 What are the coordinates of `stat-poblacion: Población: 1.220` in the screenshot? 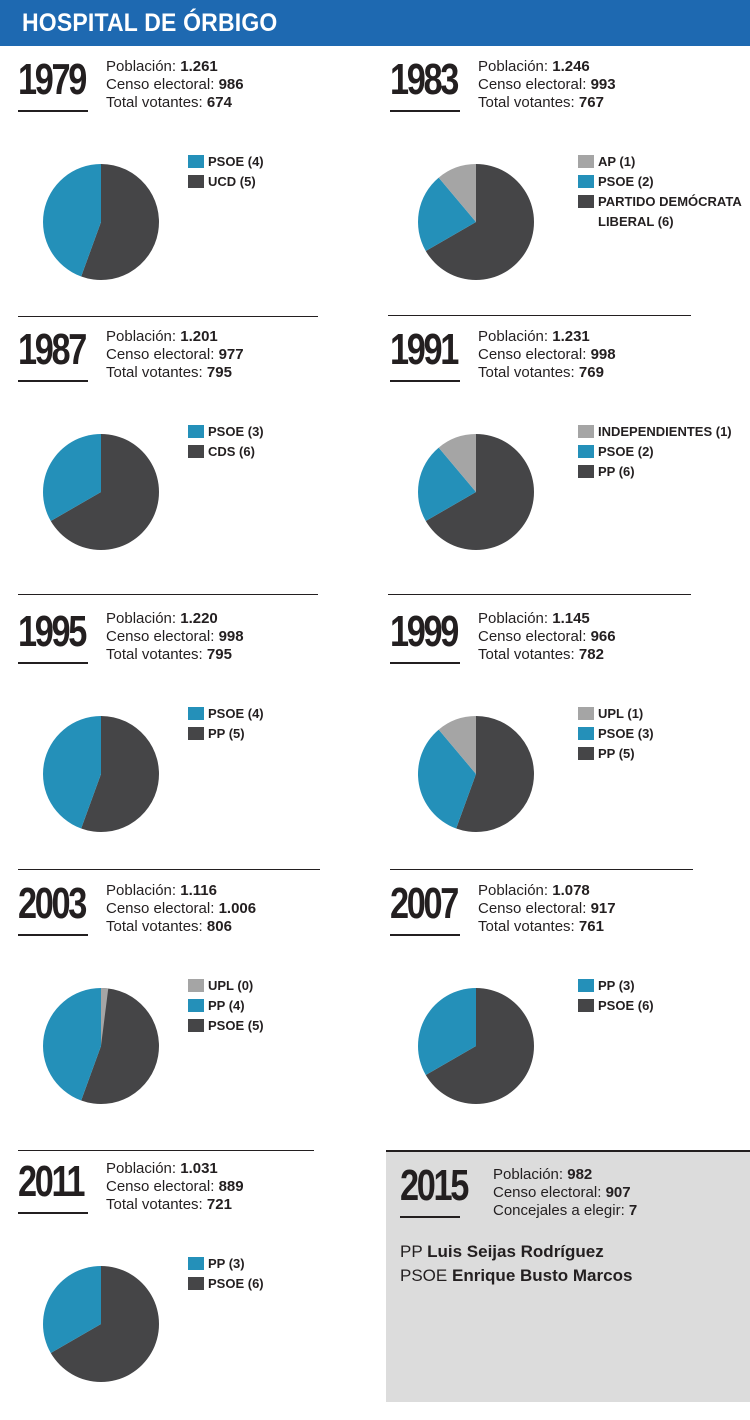 It's located at (162, 618).